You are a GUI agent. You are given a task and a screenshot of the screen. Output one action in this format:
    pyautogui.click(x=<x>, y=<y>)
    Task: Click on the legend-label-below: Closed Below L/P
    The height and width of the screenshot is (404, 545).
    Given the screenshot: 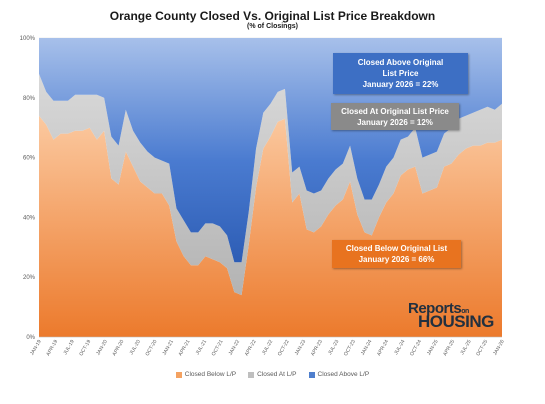 What is the action you would take?
    pyautogui.click(x=210, y=374)
    